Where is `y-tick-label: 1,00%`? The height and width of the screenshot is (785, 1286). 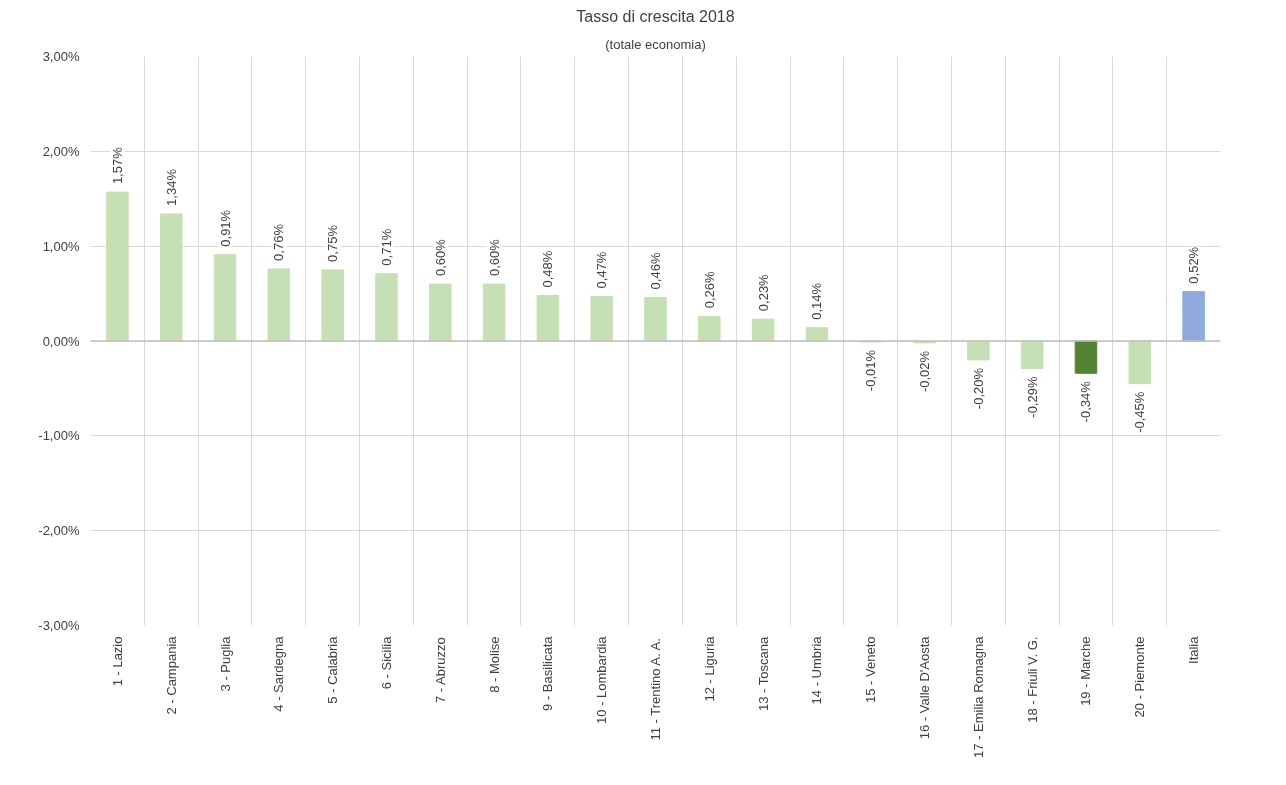 y-tick-label: 1,00% is located at coordinates (61, 246).